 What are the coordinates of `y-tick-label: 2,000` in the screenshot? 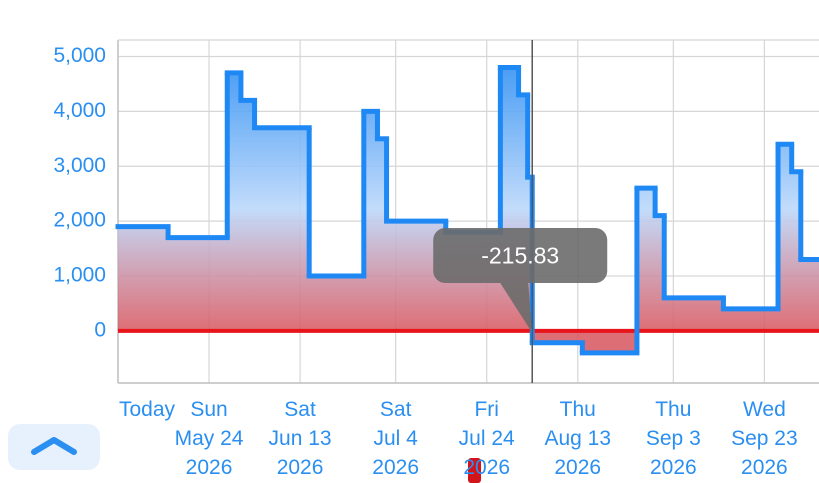 It's located at (79, 220).